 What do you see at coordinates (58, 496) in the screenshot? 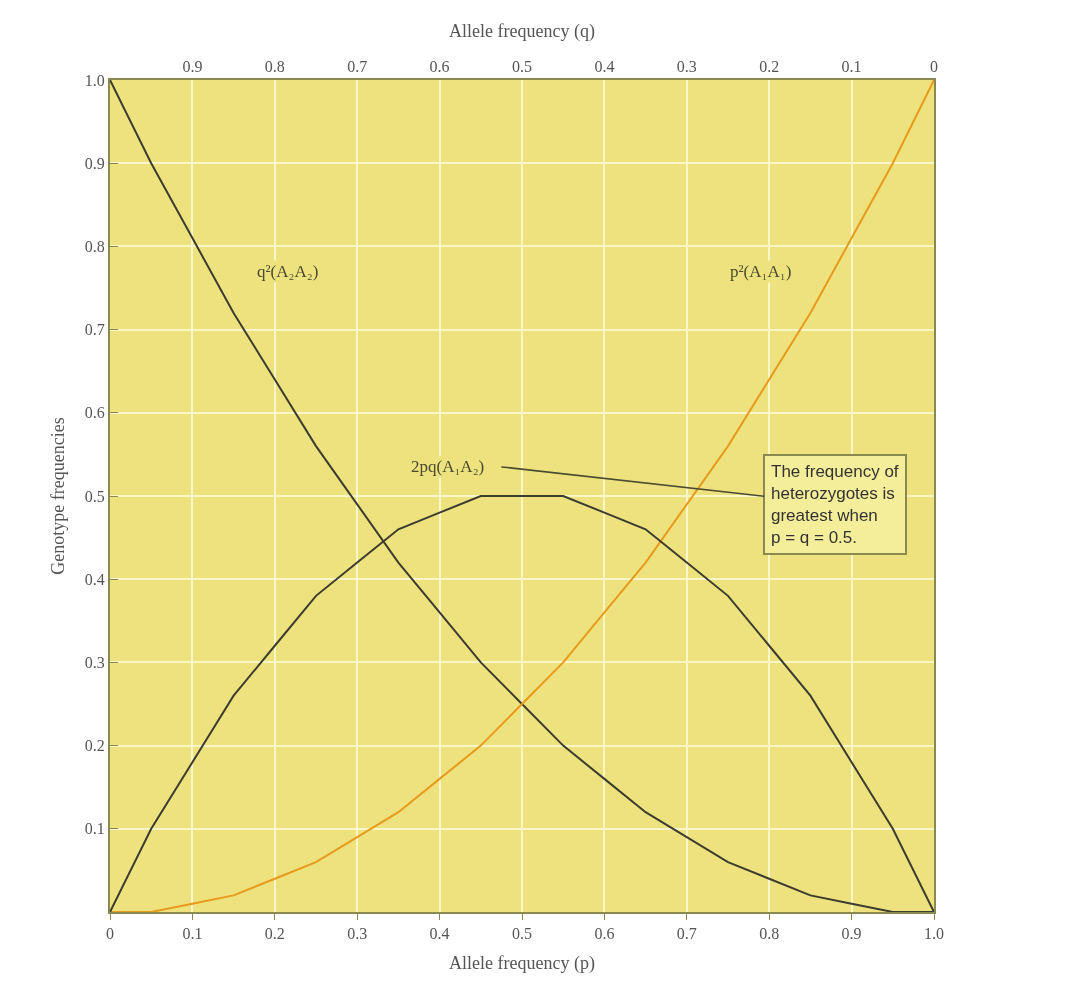
I see `y-axis-title: Genotype frequencies` at bounding box center [58, 496].